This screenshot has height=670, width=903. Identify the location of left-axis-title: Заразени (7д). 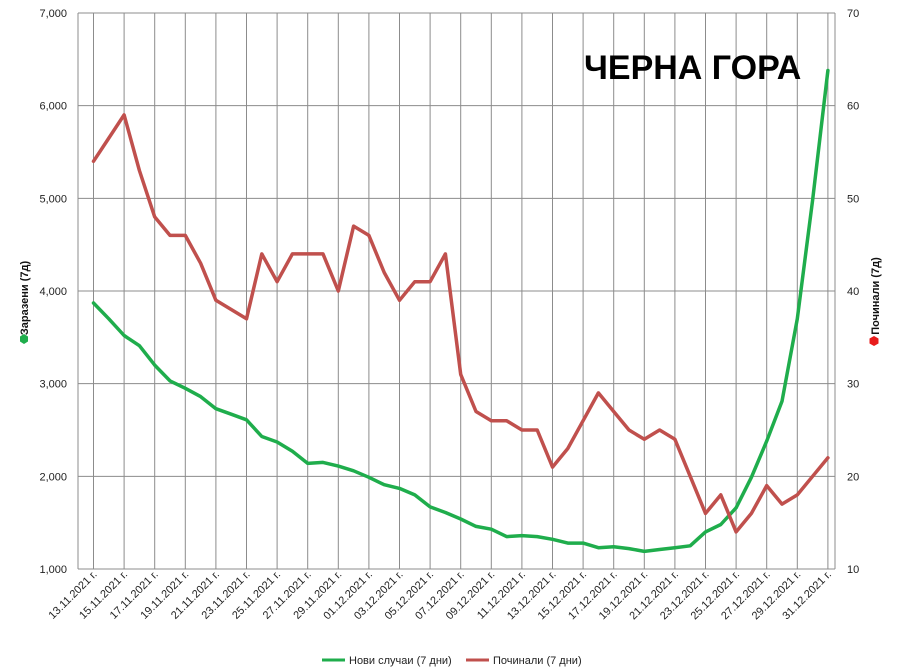
(25, 298).